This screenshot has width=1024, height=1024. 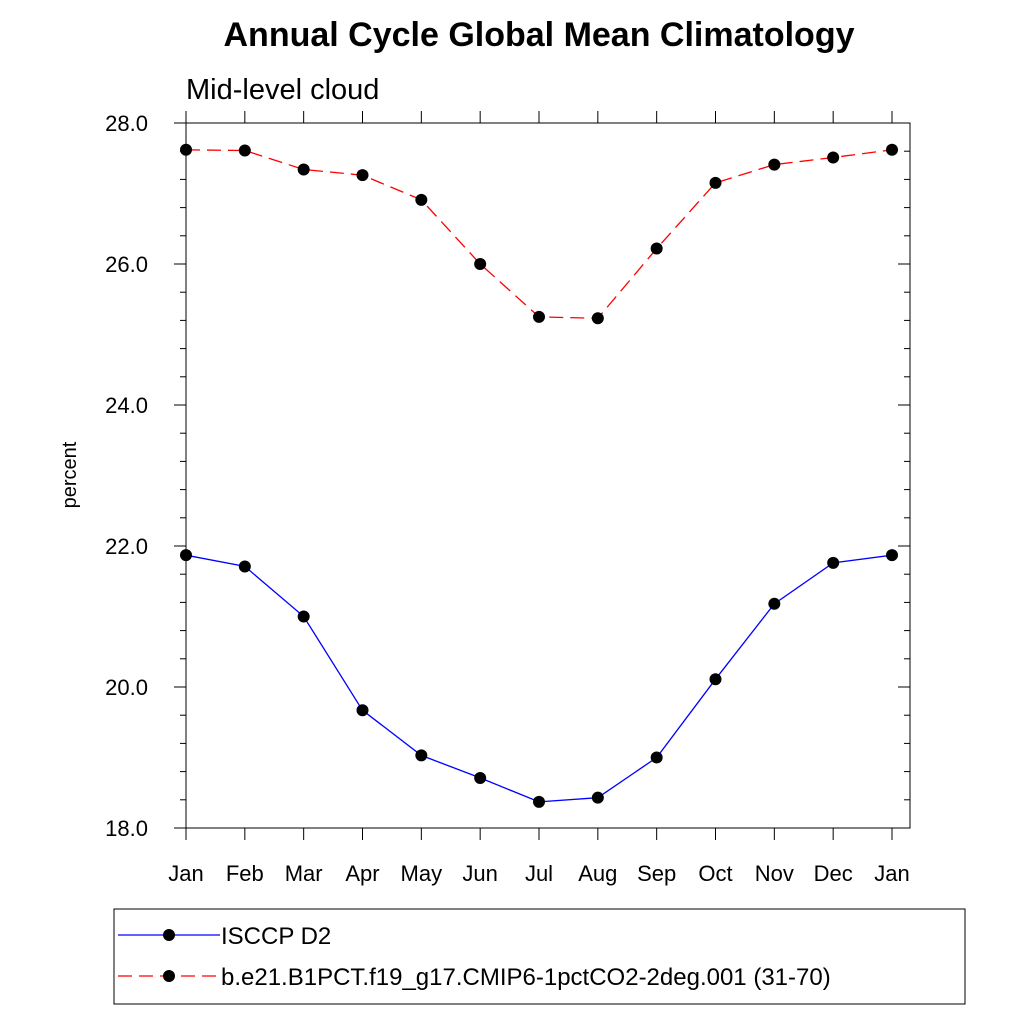 I want to click on legend-box, so click(x=539, y=956).